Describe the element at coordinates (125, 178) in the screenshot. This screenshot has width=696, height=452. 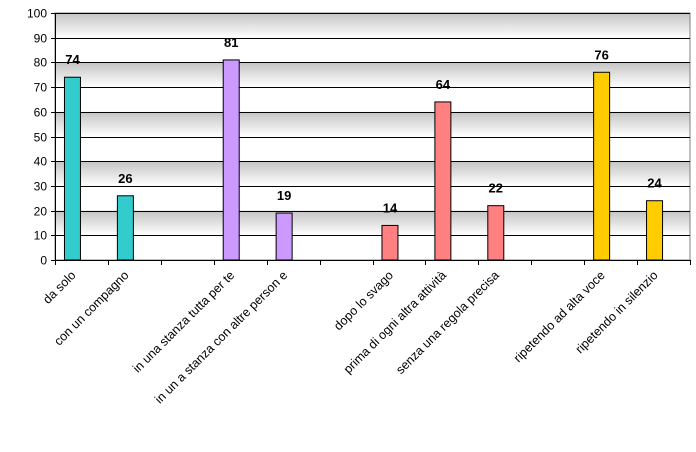
I see `data-label: 26` at that location.